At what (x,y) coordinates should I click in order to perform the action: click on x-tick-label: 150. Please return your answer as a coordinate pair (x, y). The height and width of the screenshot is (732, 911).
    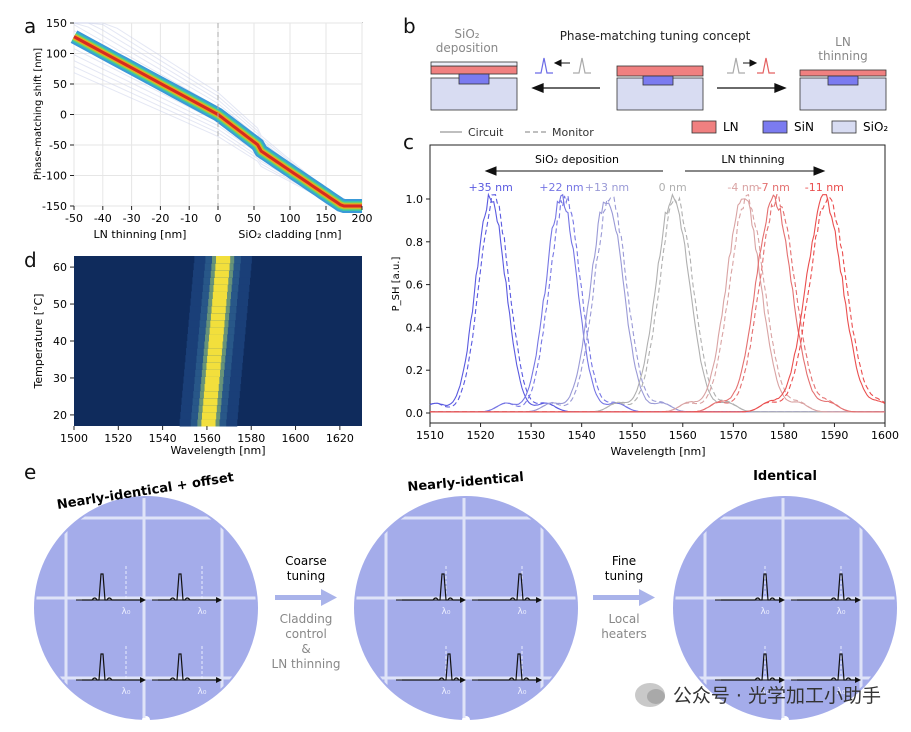
    Looking at the image, I should click on (326, 218).